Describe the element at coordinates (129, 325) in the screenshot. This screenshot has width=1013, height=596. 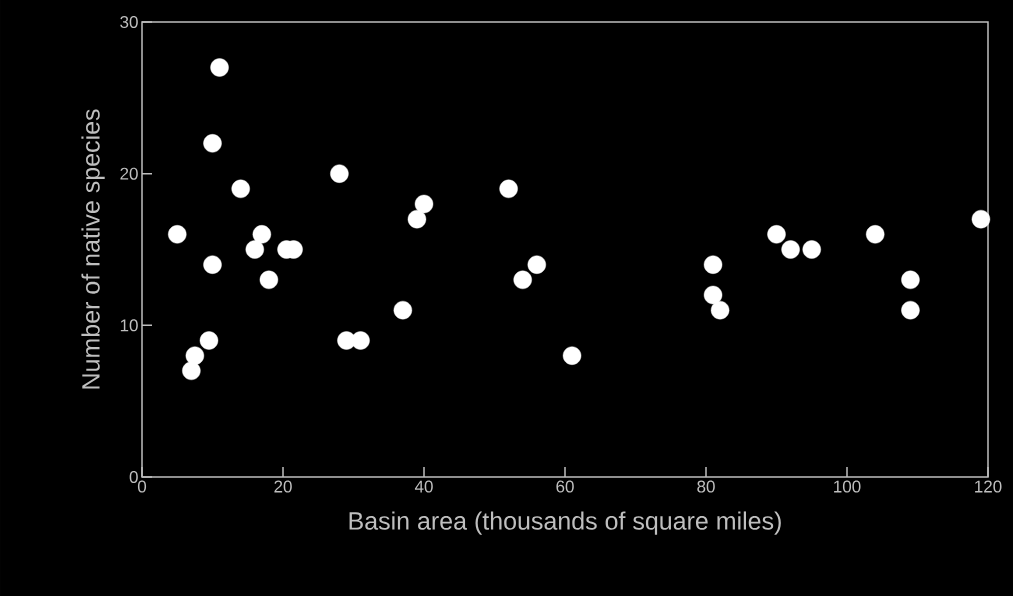
I see `y-tick-label: 10` at that location.